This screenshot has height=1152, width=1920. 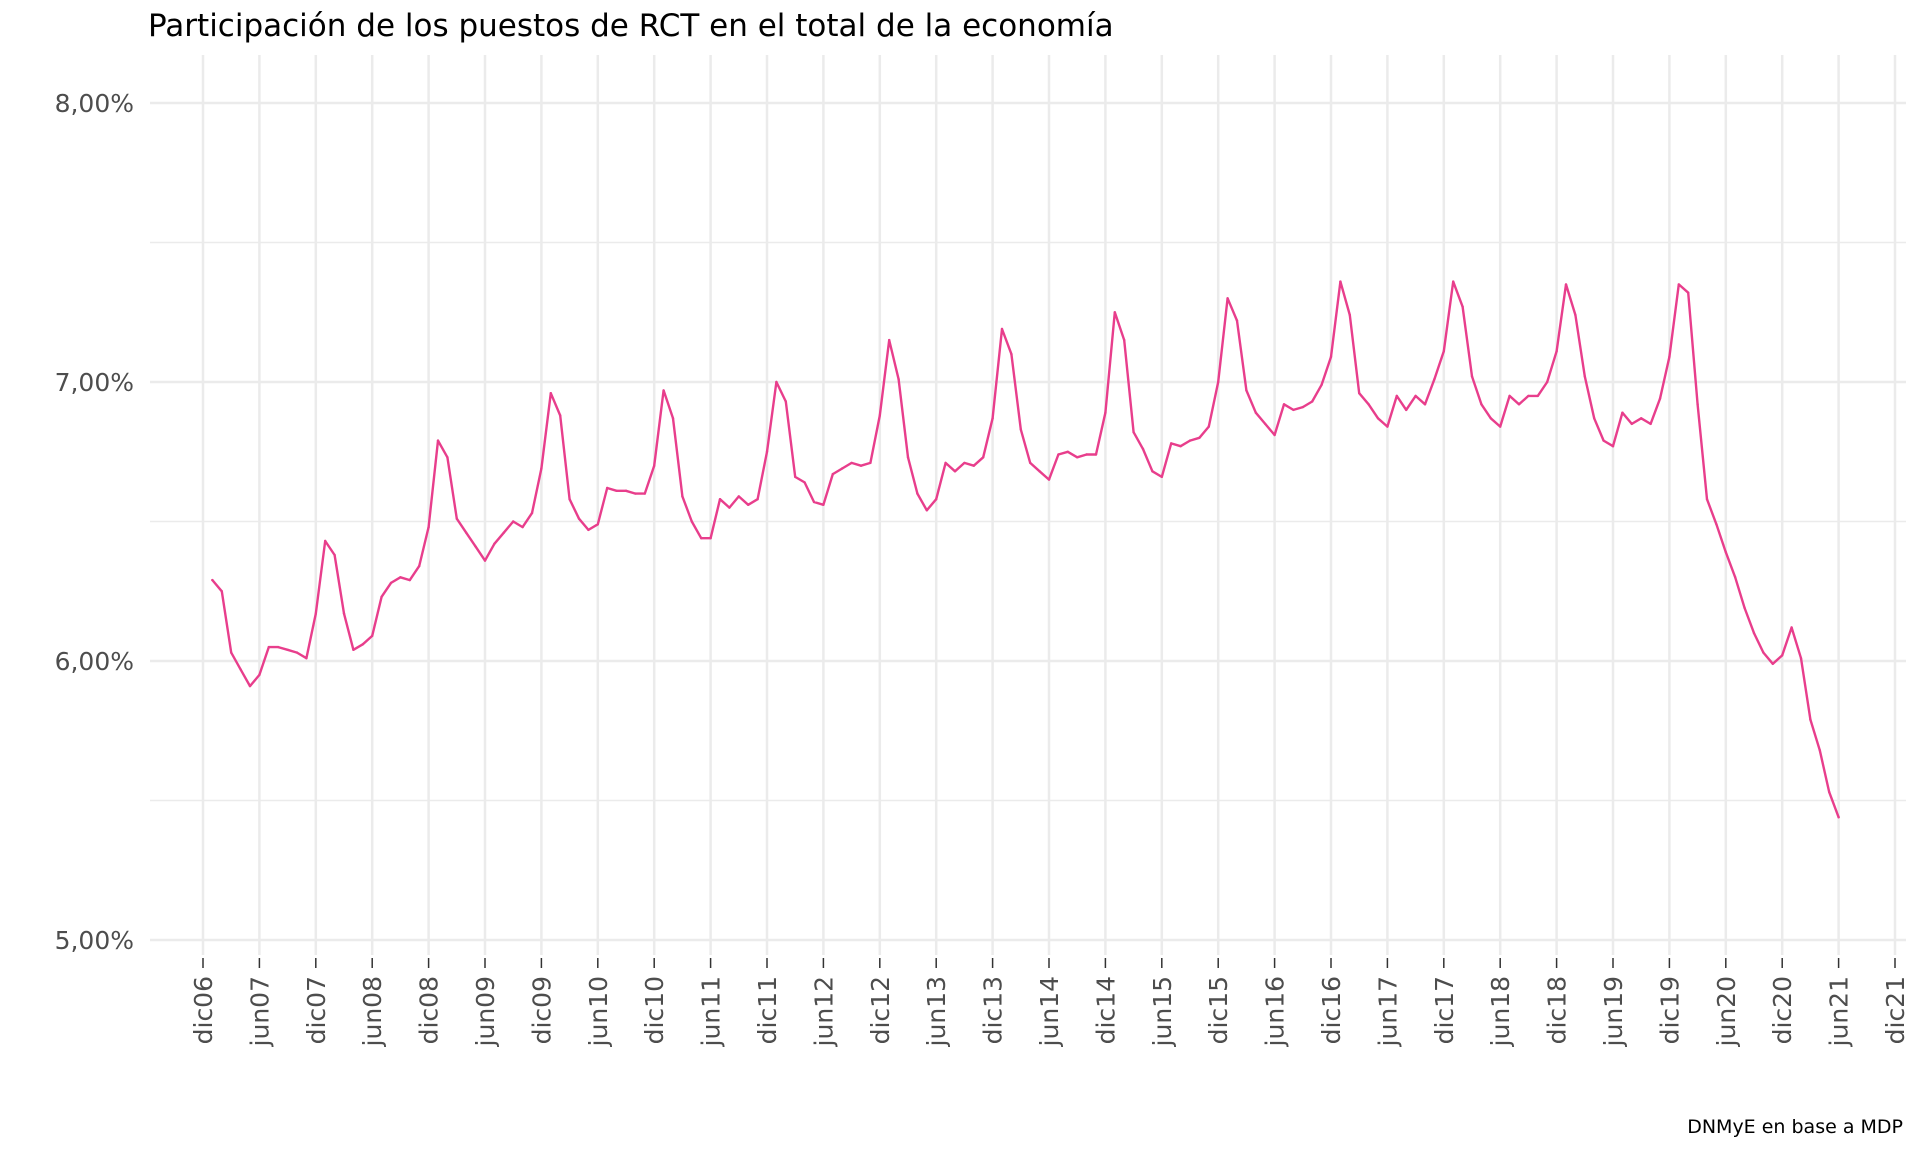 What do you see at coordinates (203, 1010) in the screenshot?
I see `x-tick-label: dic06` at bounding box center [203, 1010].